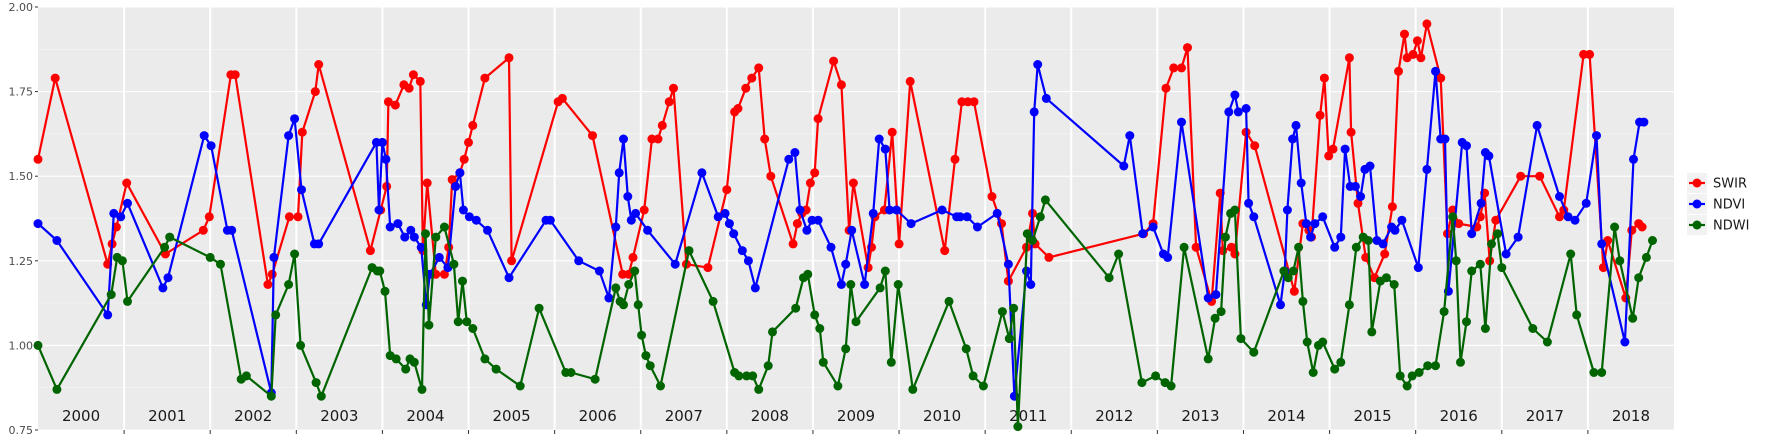 The image size is (1773, 442). Describe the element at coordinates (1730, 184) in the screenshot. I see `legend-label: SWIR` at that location.